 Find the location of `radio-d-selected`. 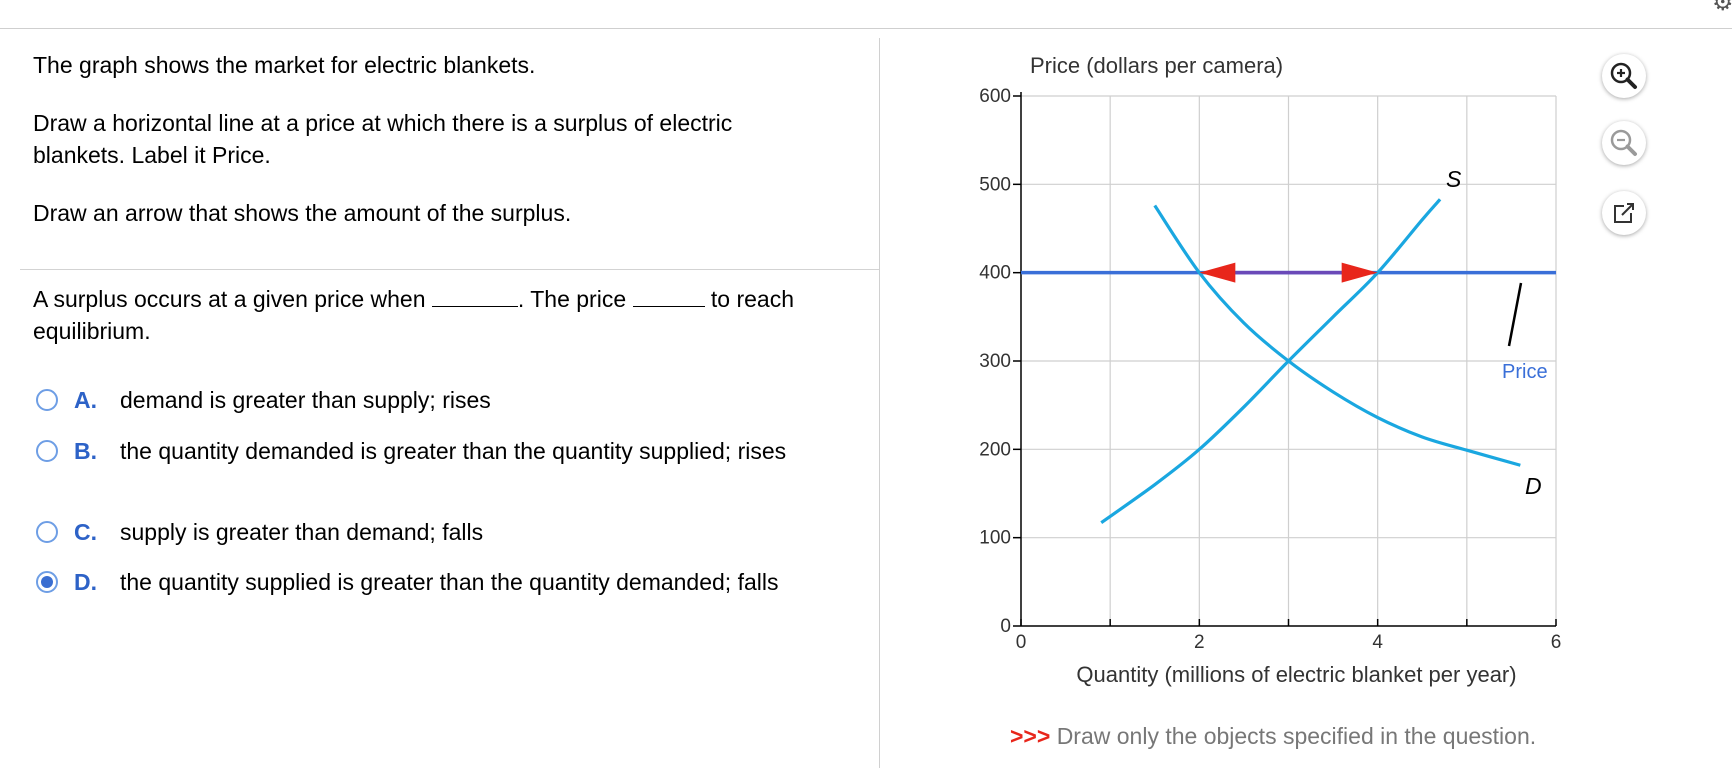

radio-d-selected is located at coordinates (47, 582).